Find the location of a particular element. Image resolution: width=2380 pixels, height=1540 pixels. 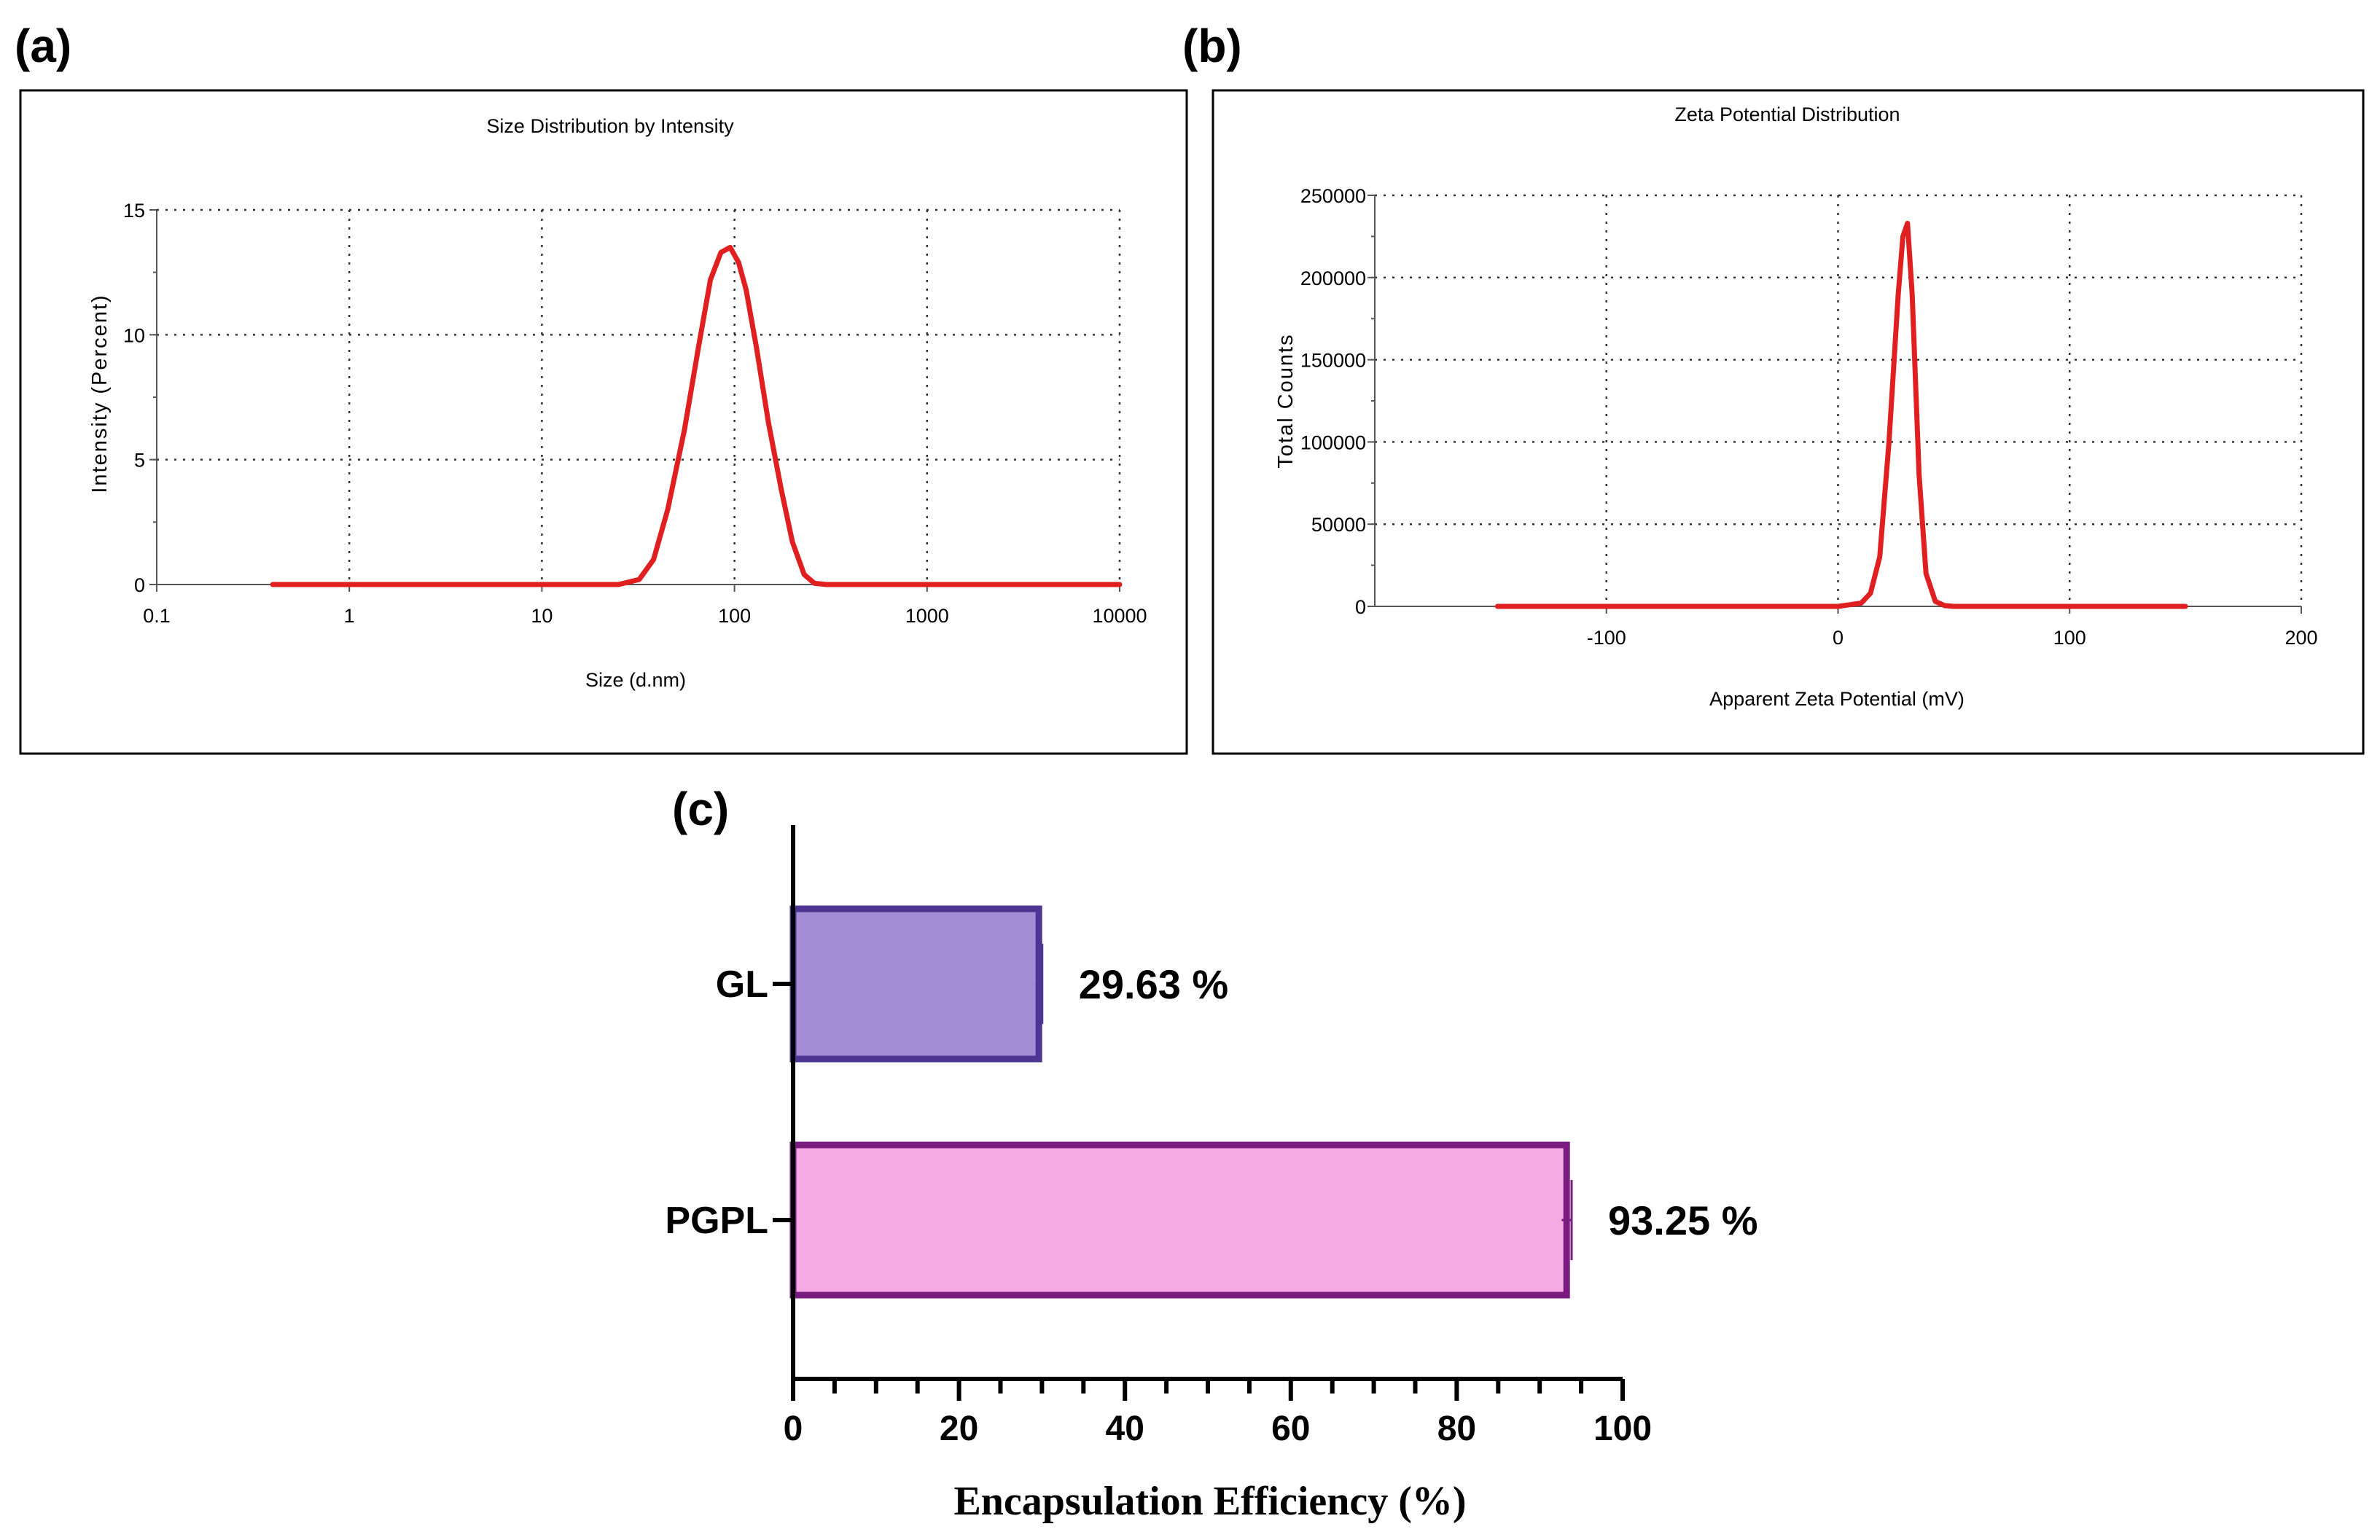

chart-a-series-line is located at coordinates (696, 415).